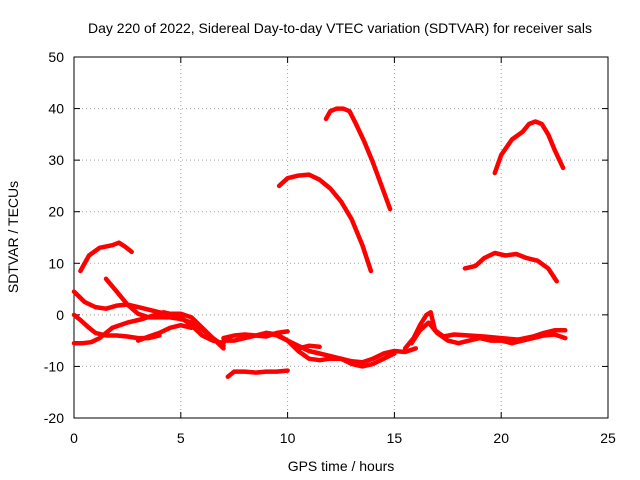 The height and width of the screenshot is (480, 640). What do you see at coordinates (341, 466) in the screenshot?
I see `x-axis-label: GPS time / hours` at bounding box center [341, 466].